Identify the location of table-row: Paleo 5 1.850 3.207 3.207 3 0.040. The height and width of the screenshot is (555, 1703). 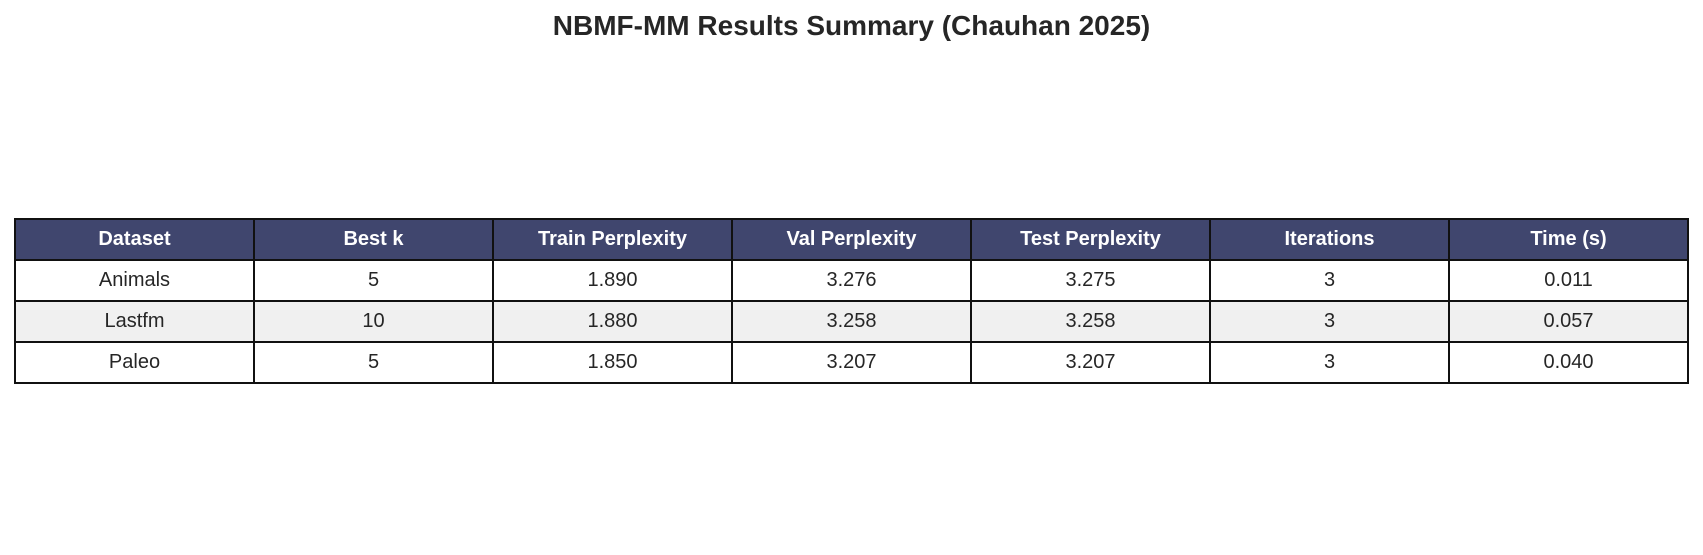
(851, 362).